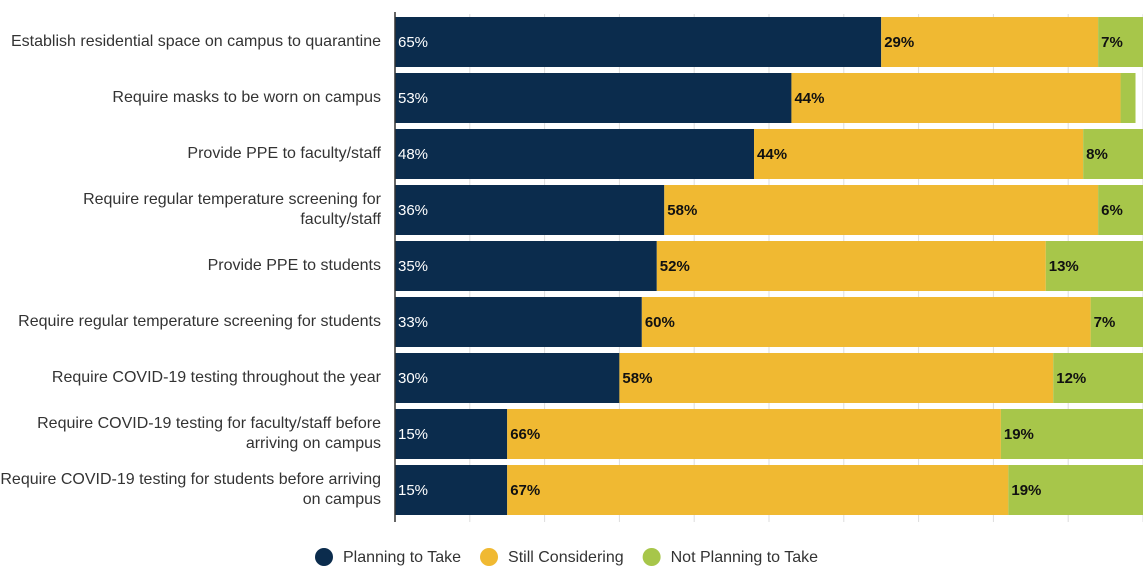 Image resolution: width=1143 pixels, height=567 pixels. Describe the element at coordinates (246, 97) in the screenshot. I see `category-label: Require masks to be worn on campus` at that location.